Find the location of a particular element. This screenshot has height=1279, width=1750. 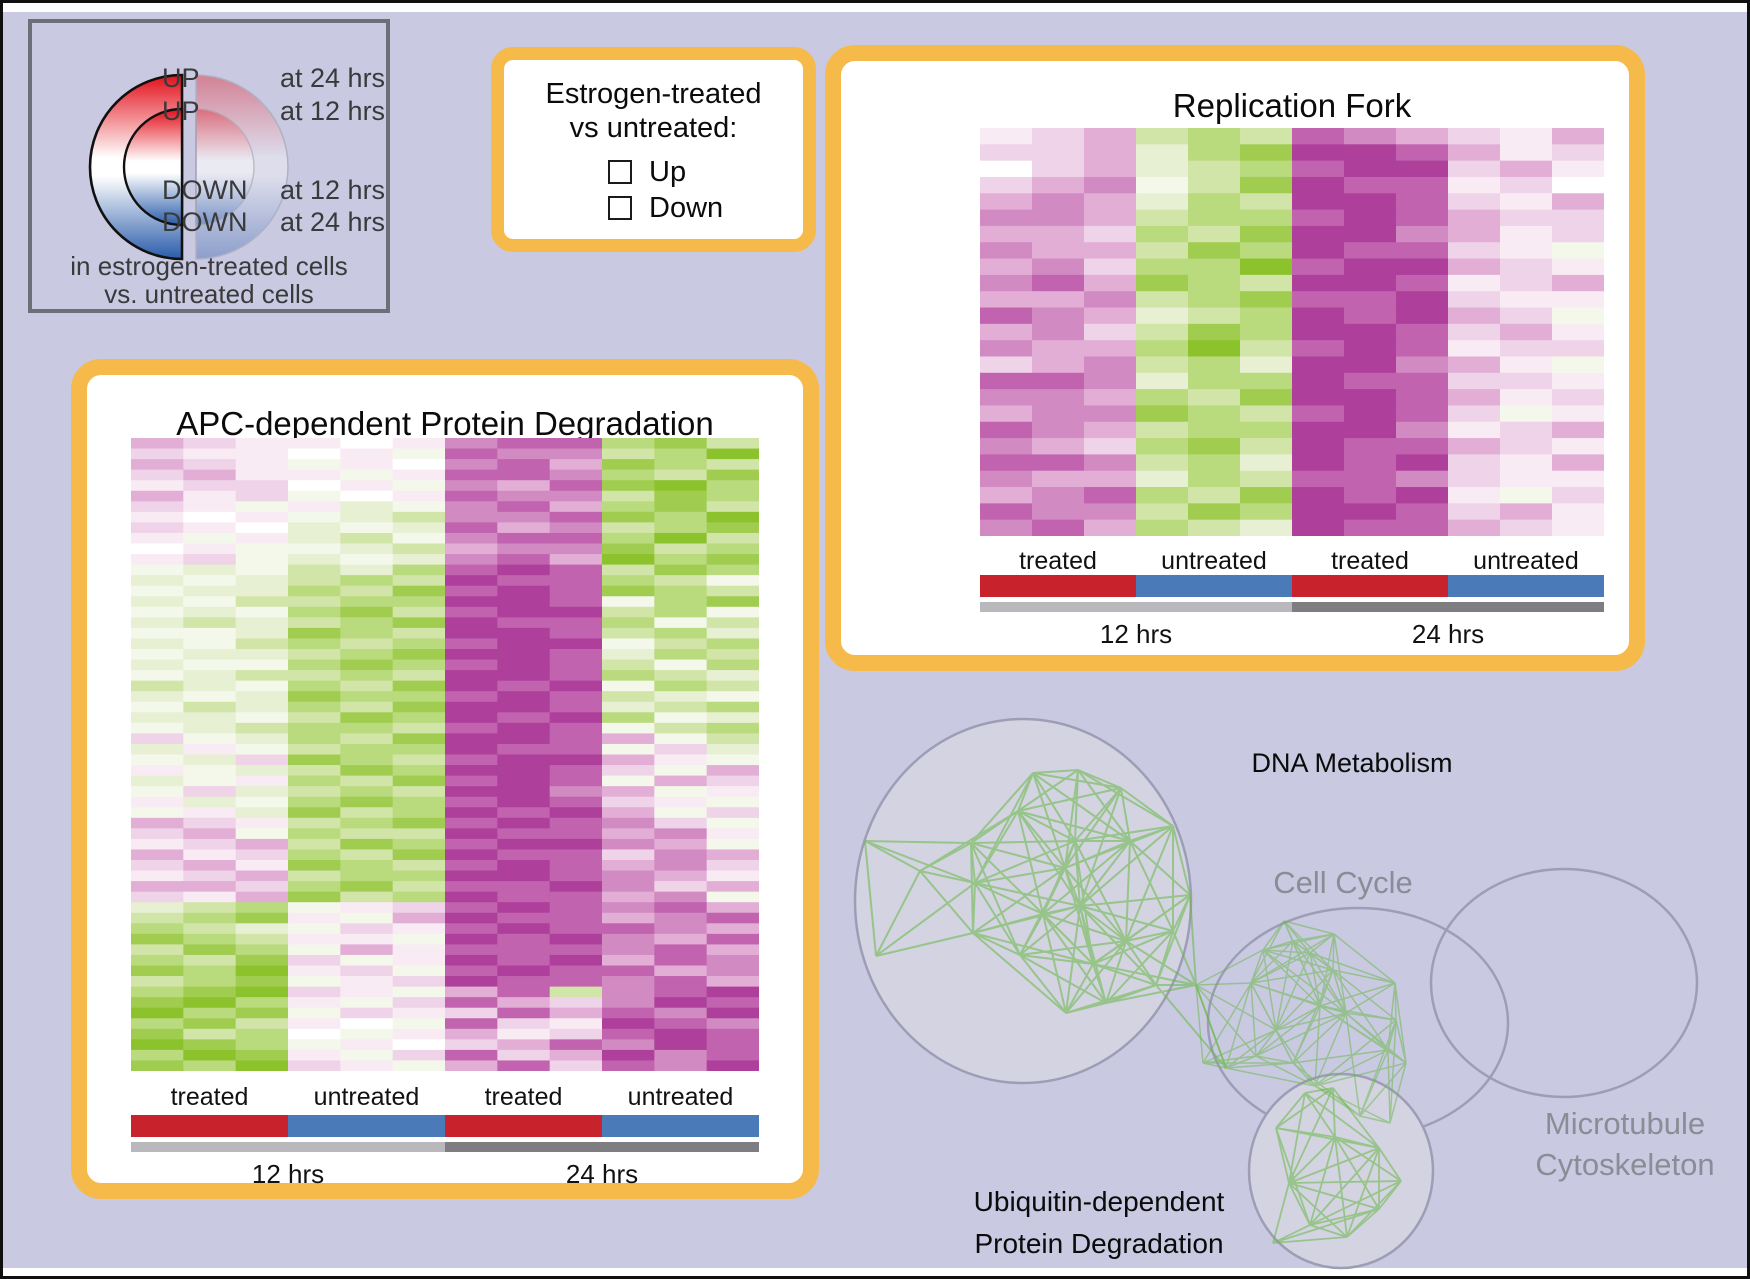

up-color-swatch is located at coordinates (620, 172).